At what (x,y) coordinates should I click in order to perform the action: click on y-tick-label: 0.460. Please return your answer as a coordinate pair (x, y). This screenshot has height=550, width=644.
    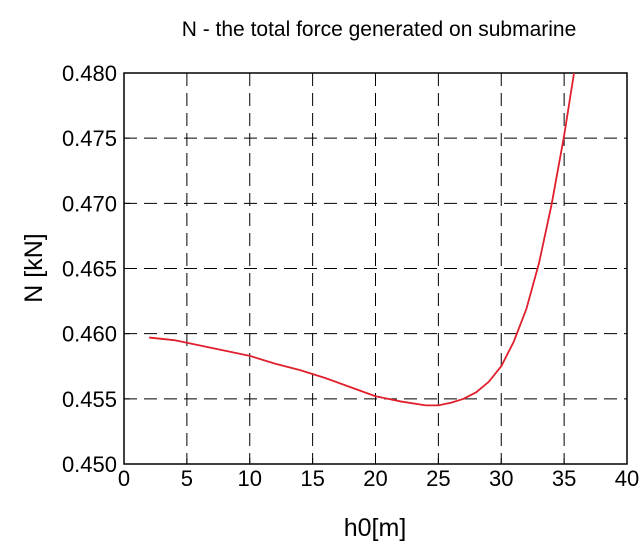
    Looking at the image, I should click on (89, 334).